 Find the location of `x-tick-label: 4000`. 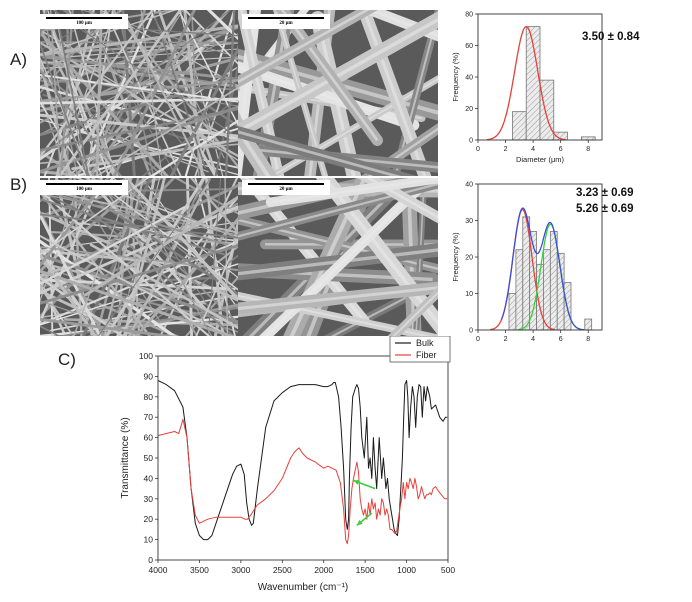

x-tick-label: 4000 is located at coordinates (158, 570).